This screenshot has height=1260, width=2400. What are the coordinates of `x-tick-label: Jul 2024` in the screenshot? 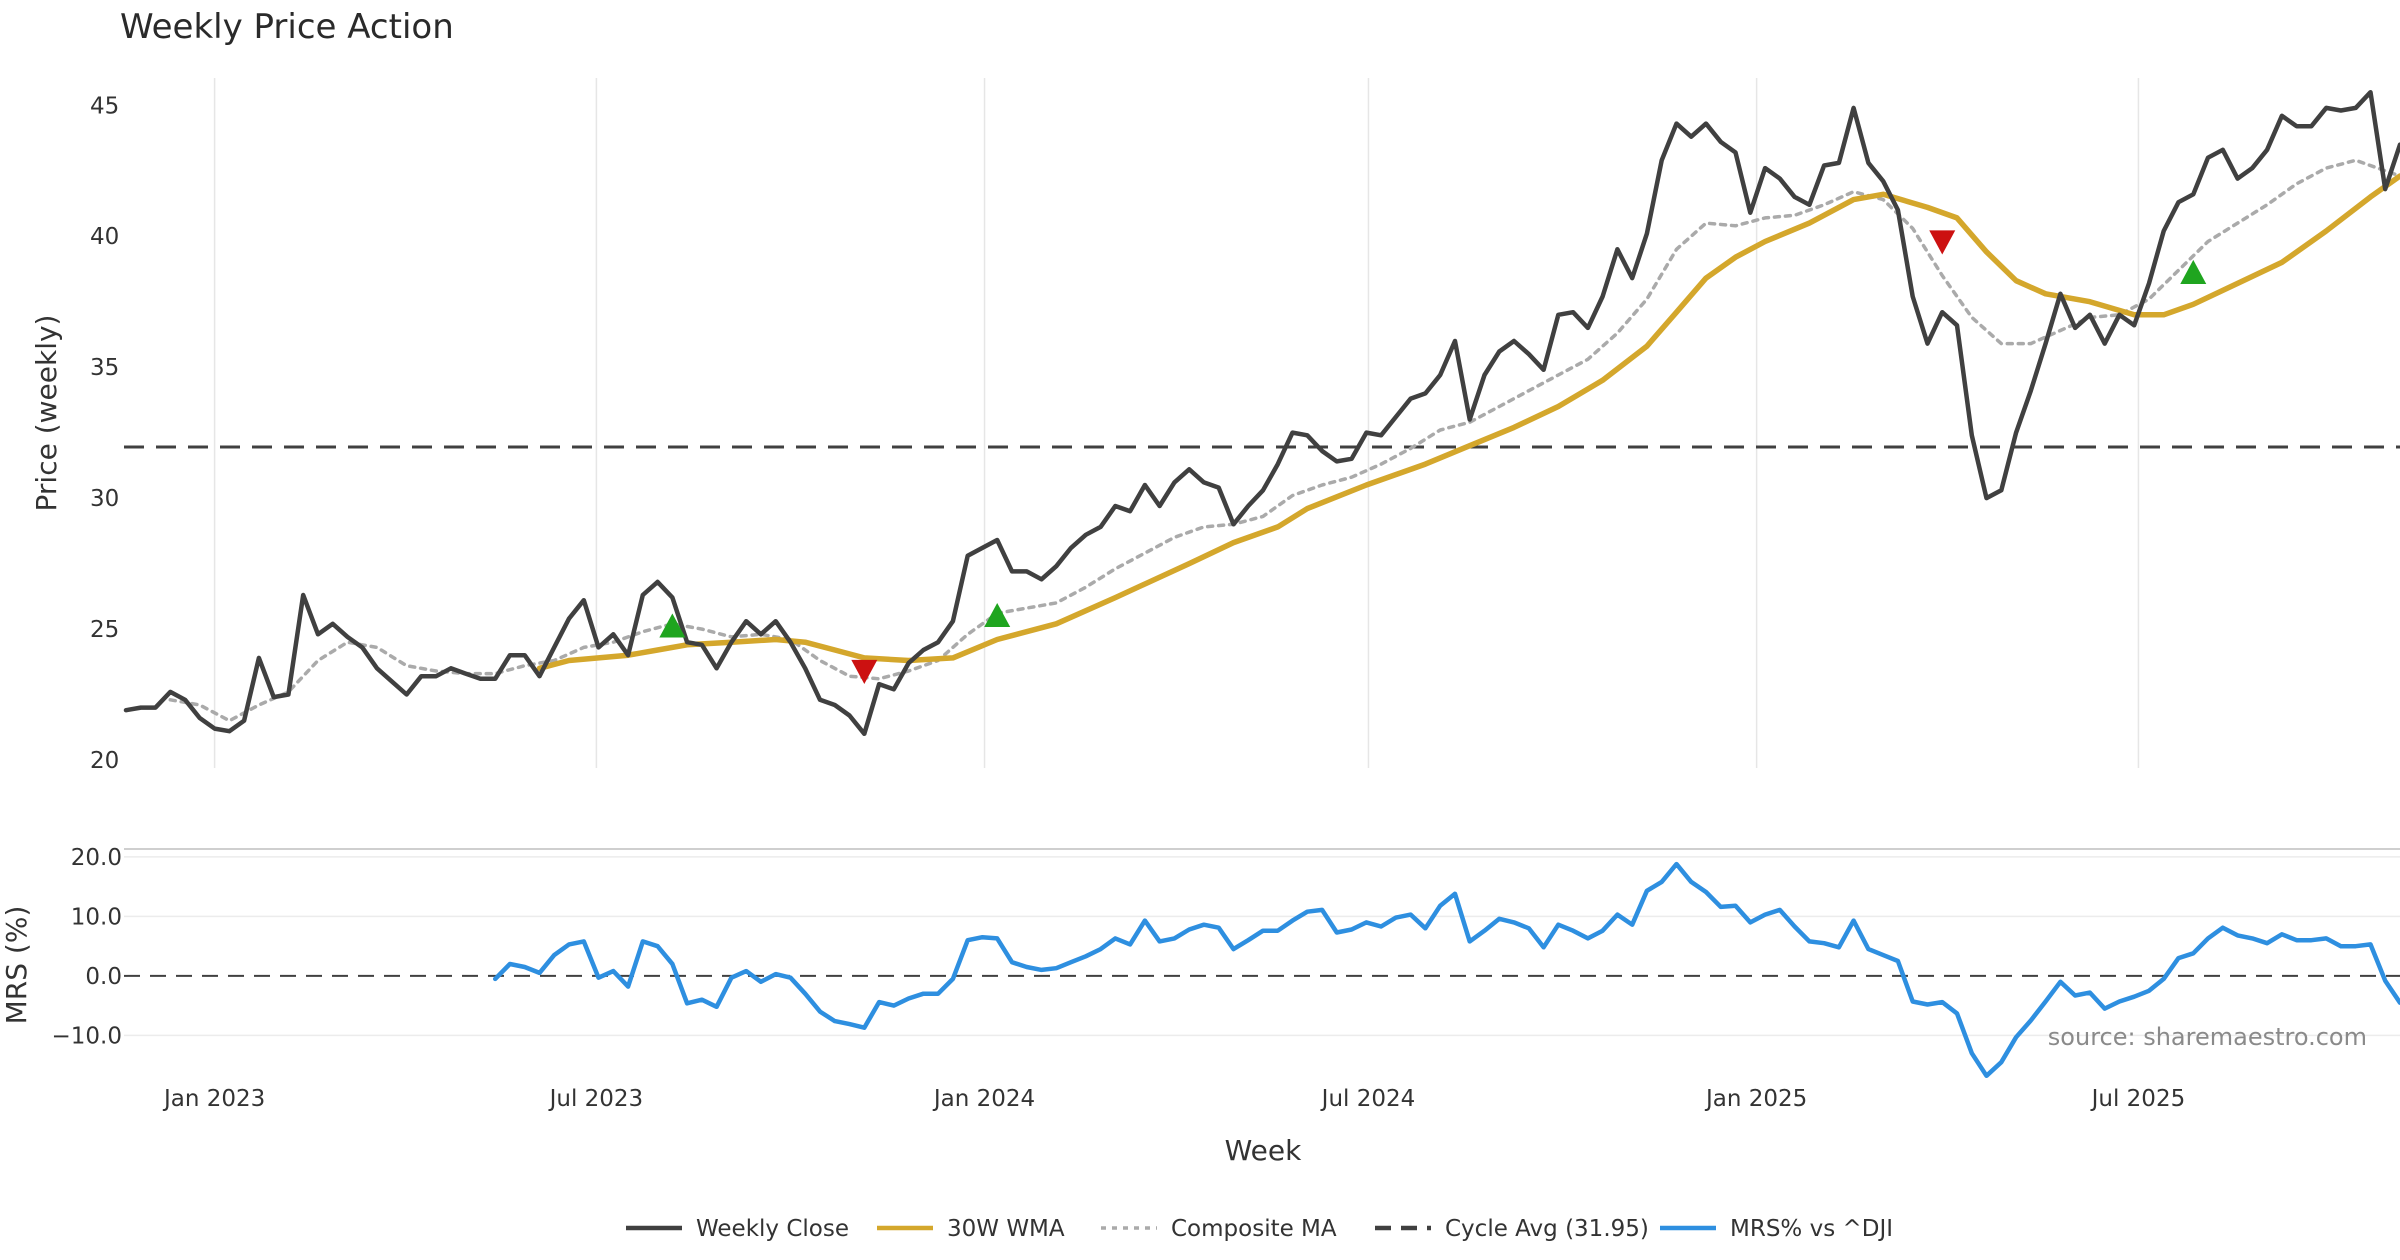 It's located at (1368, 1099).